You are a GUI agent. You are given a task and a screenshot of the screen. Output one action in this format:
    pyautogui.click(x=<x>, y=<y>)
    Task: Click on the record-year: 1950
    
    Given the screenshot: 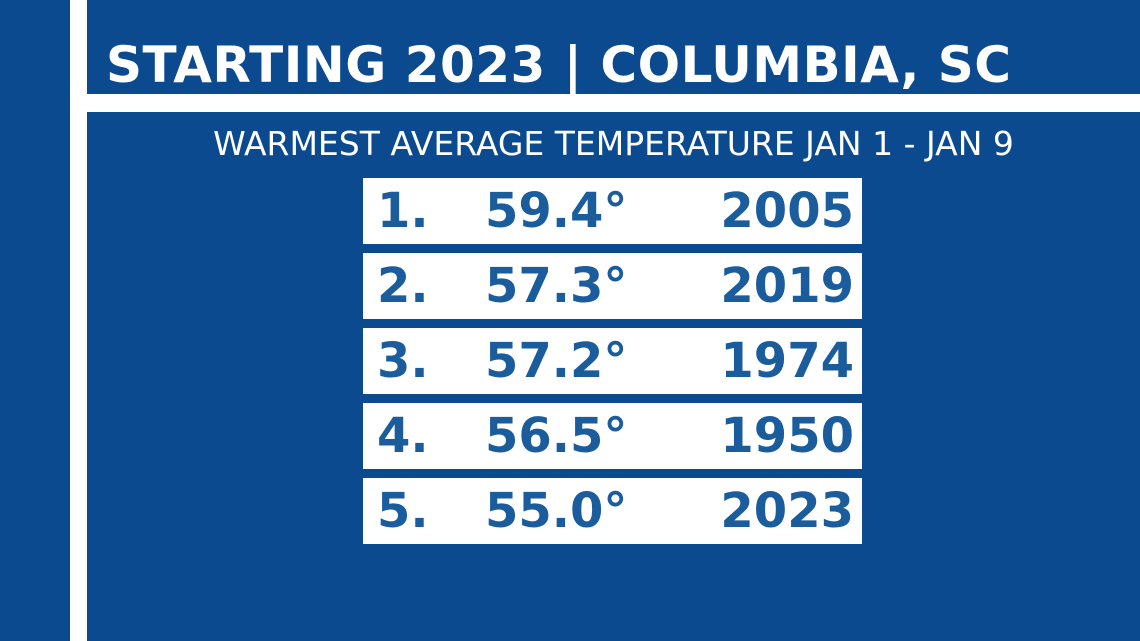 What is the action you would take?
    pyautogui.click(x=787, y=436)
    